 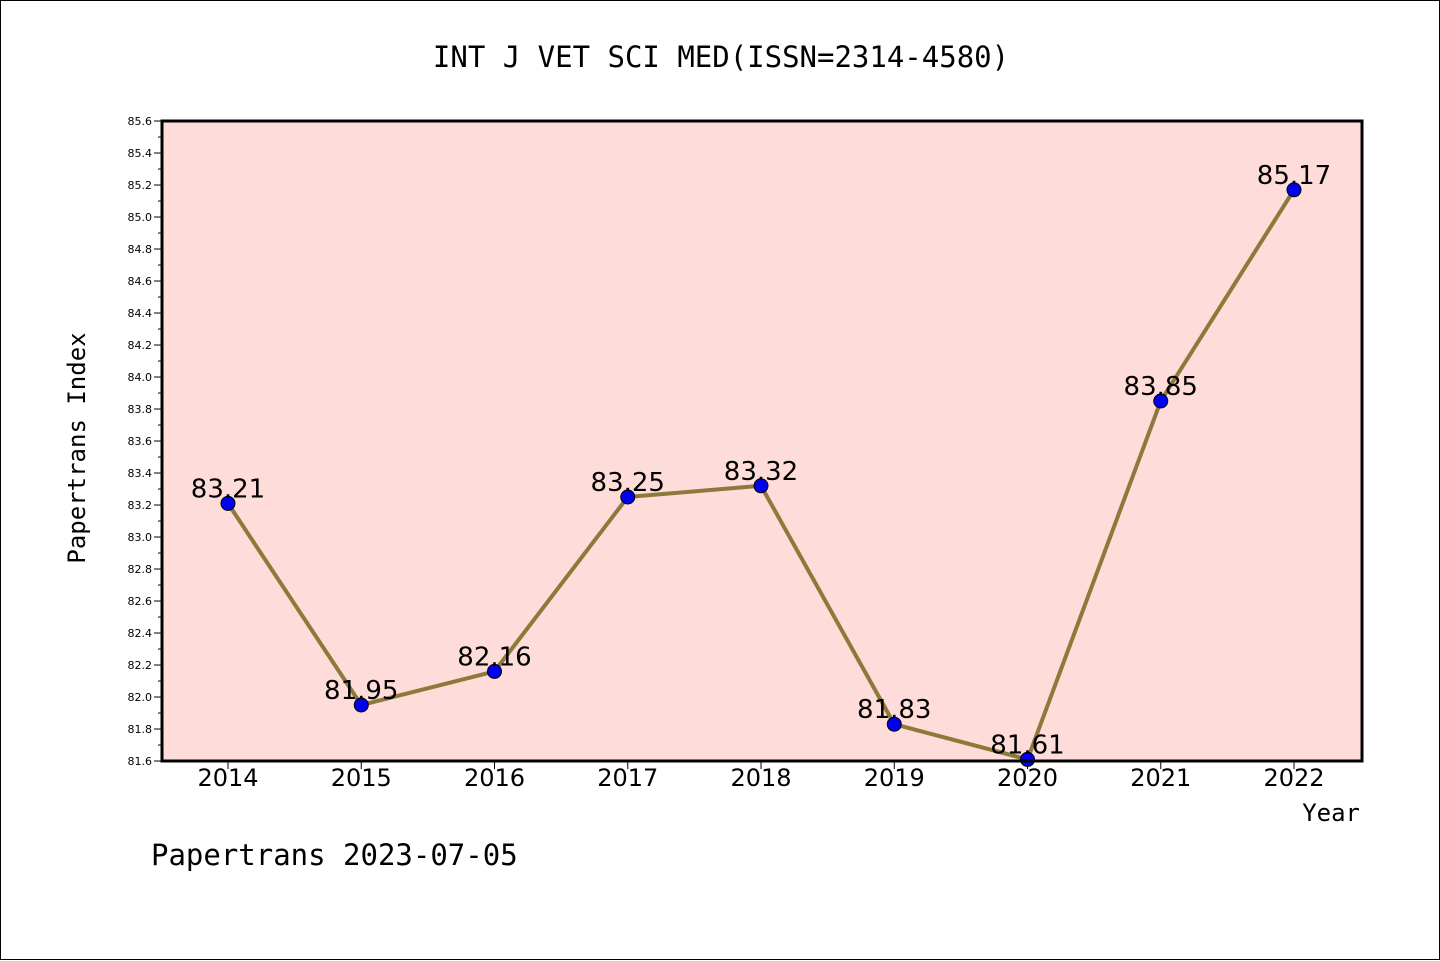 I want to click on data-label: 83.21, so click(x=228, y=489).